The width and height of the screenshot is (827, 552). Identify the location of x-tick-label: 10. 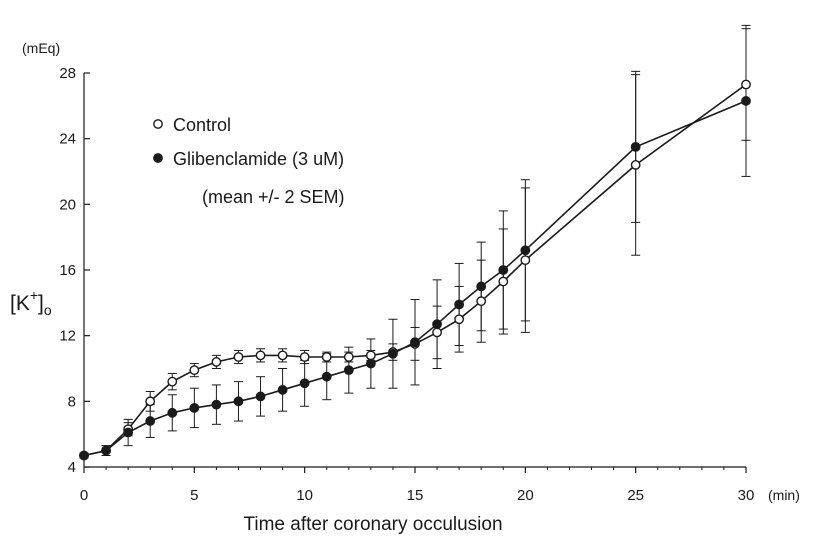
(304, 495).